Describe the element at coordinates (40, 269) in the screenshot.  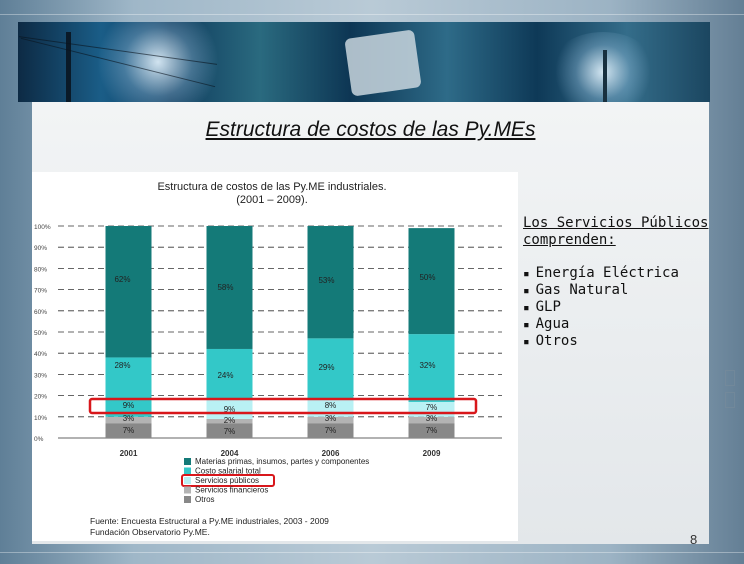
I see `y-tick-label: 80%` at that location.